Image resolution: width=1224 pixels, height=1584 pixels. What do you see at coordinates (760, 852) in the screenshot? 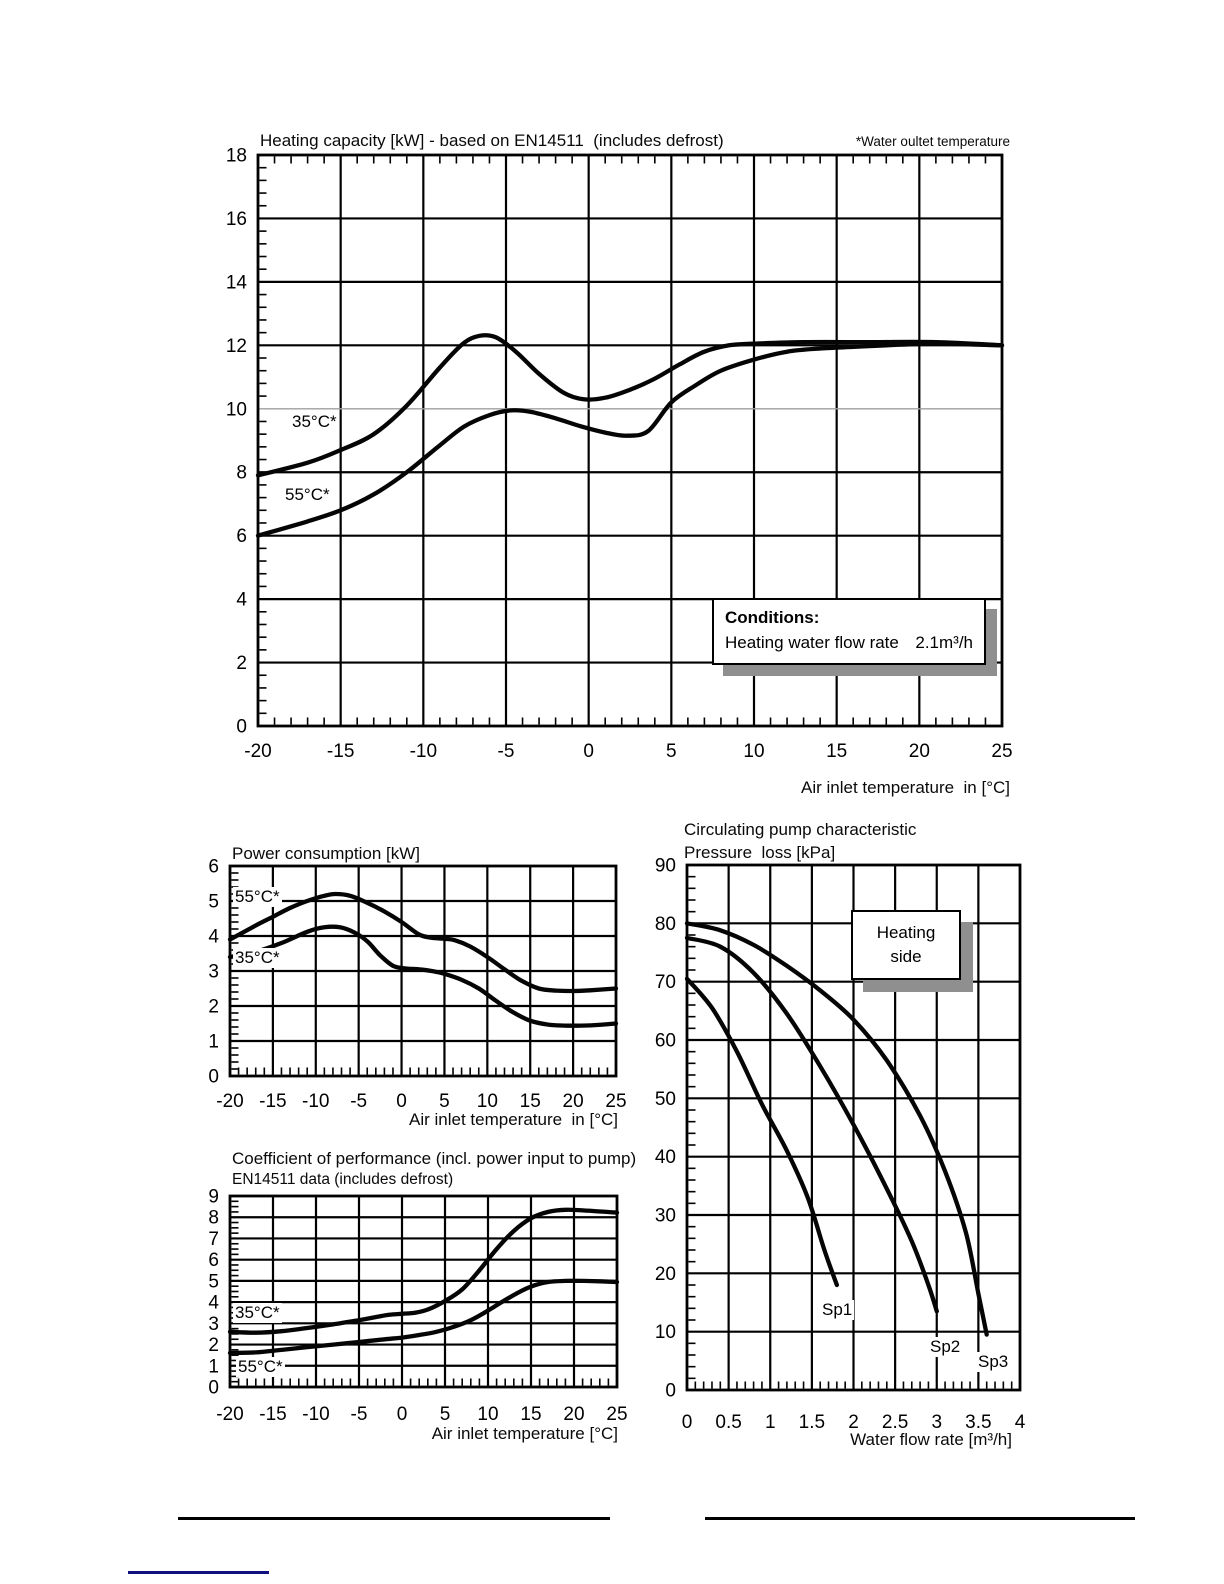
I see `pump-subtitle: Pressure loss [kPa]` at bounding box center [760, 852].